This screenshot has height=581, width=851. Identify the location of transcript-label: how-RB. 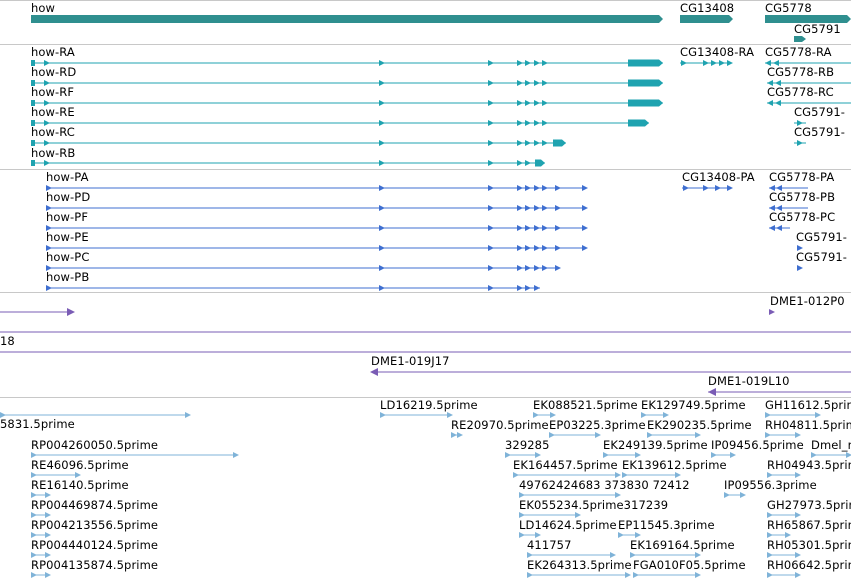
(53, 153).